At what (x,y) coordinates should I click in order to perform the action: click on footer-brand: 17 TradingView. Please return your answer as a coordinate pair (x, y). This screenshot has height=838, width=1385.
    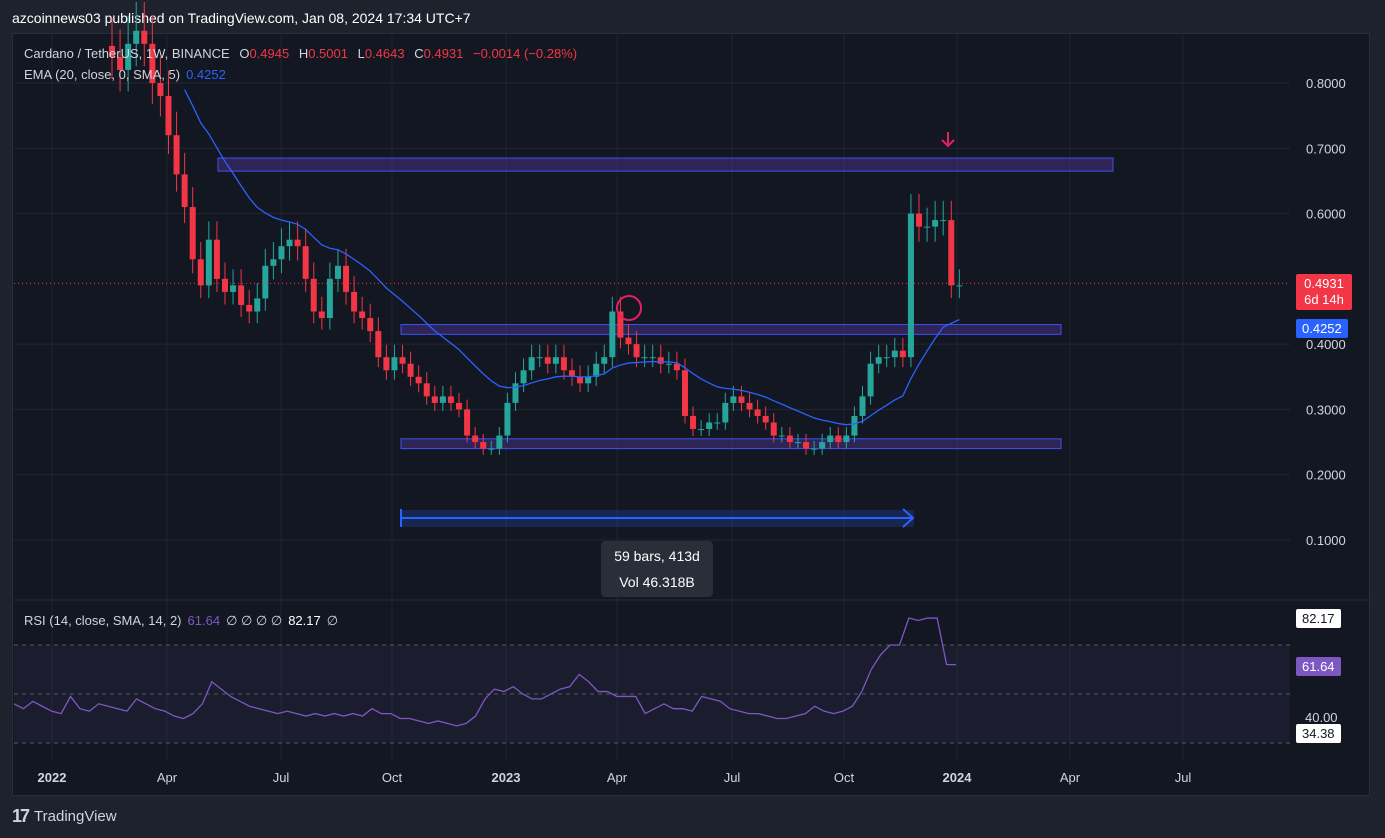
    Looking at the image, I should click on (64, 816).